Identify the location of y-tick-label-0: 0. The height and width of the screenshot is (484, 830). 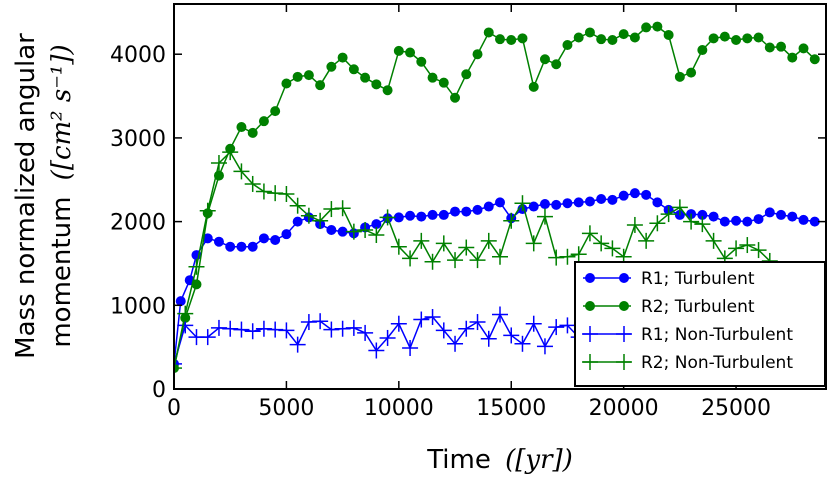
(159, 390).